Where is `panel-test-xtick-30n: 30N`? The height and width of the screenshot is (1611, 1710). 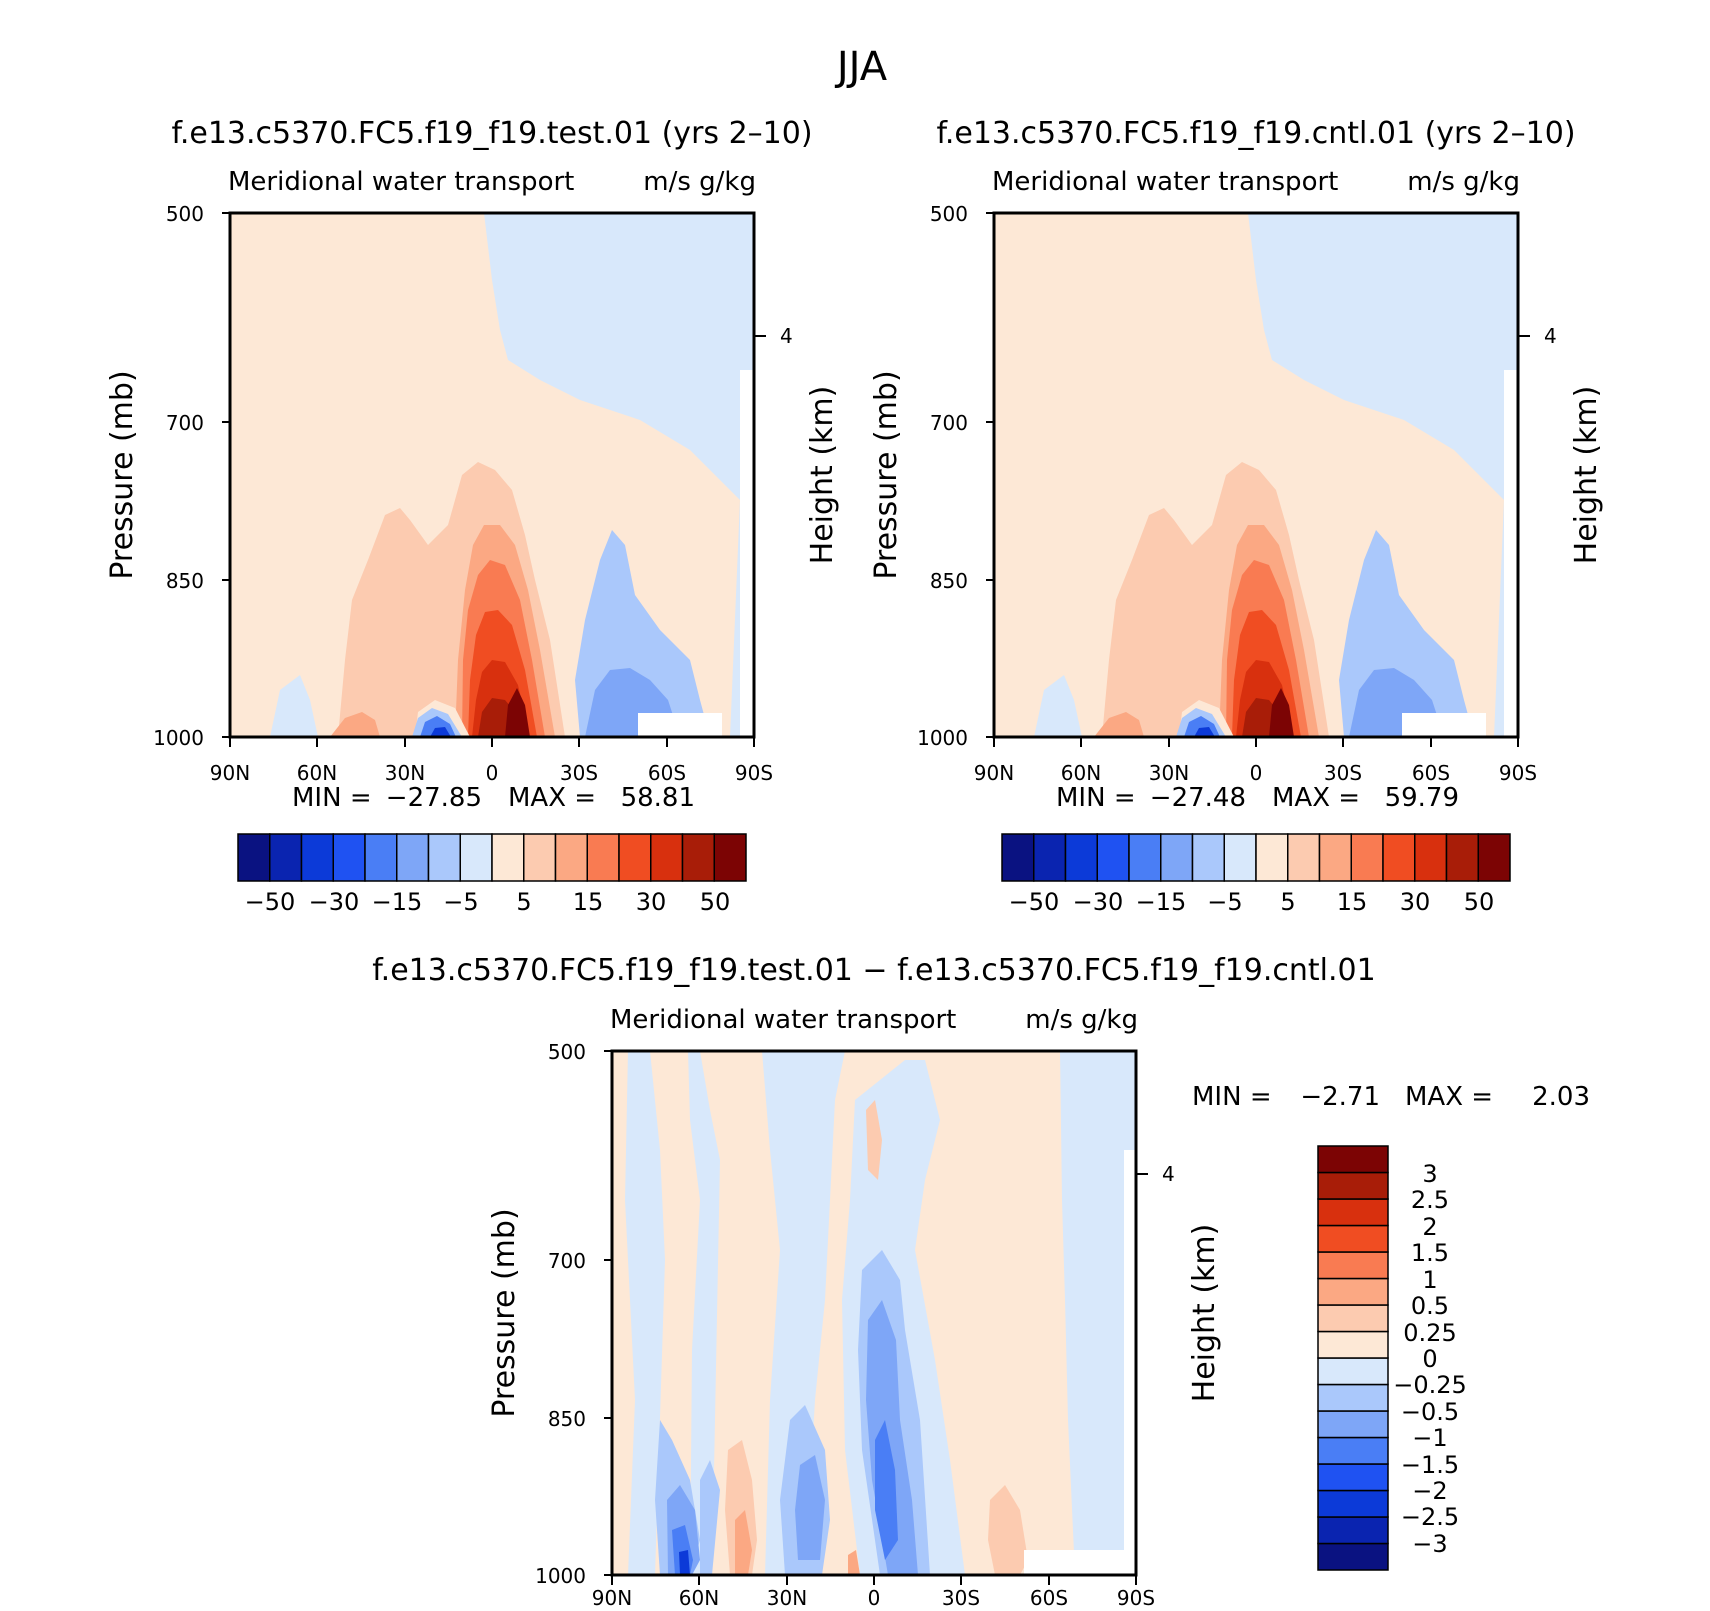 panel-test-xtick-30n: 30N is located at coordinates (405, 773).